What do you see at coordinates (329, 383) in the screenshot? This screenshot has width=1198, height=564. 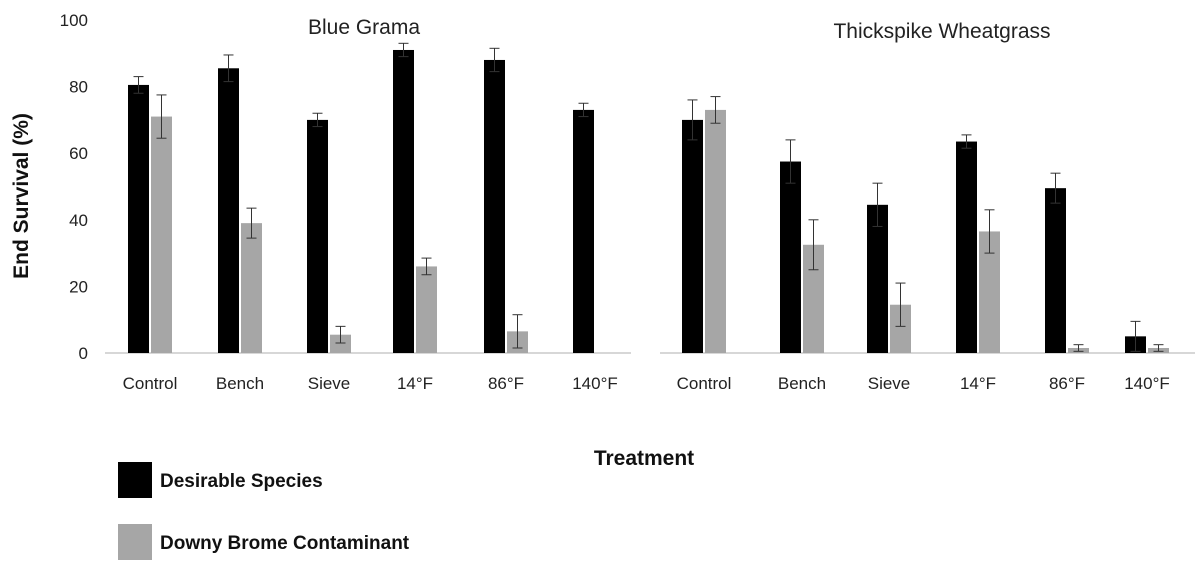 I see `x-tick-label-blue-grama-2: Sieve` at bounding box center [329, 383].